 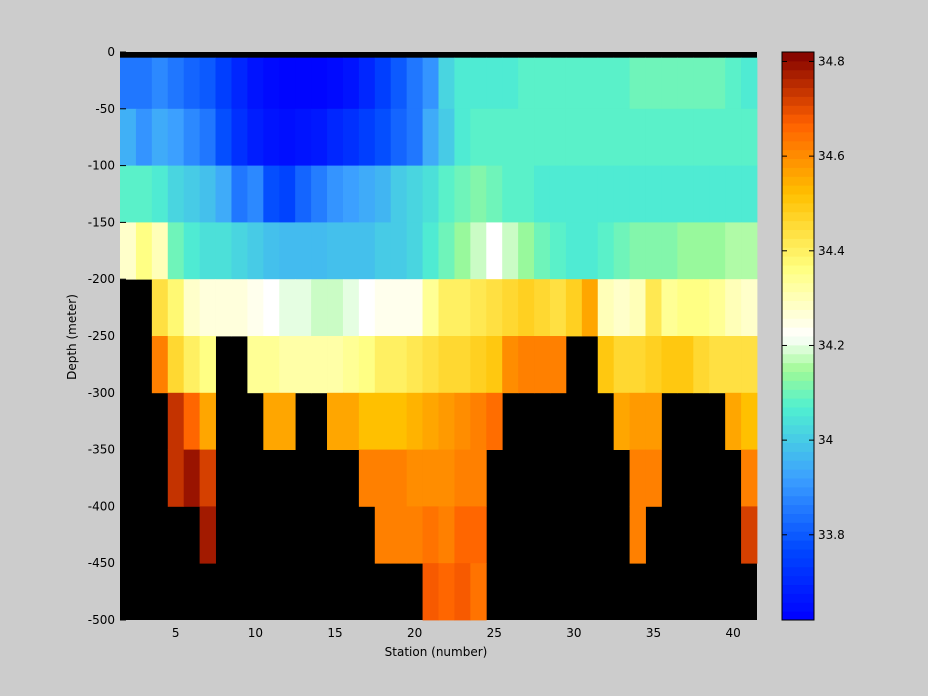 What do you see at coordinates (334, 633) in the screenshot?
I see `x-tick-label: 15` at bounding box center [334, 633].